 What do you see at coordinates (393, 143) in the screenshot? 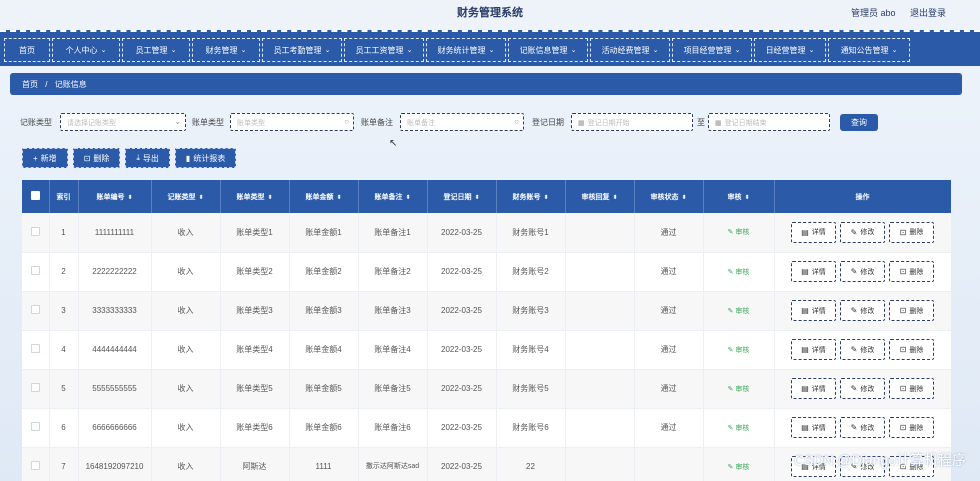
I see `mouse-cursor-icon: ↖` at bounding box center [393, 143].